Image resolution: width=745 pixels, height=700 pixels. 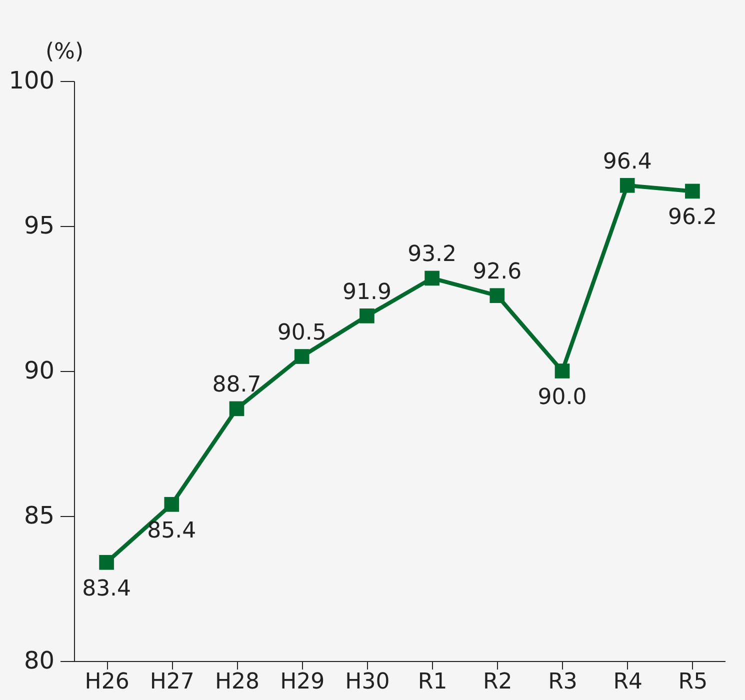 What do you see at coordinates (433, 682) in the screenshot?
I see `x-tick-label: R1` at bounding box center [433, 682].